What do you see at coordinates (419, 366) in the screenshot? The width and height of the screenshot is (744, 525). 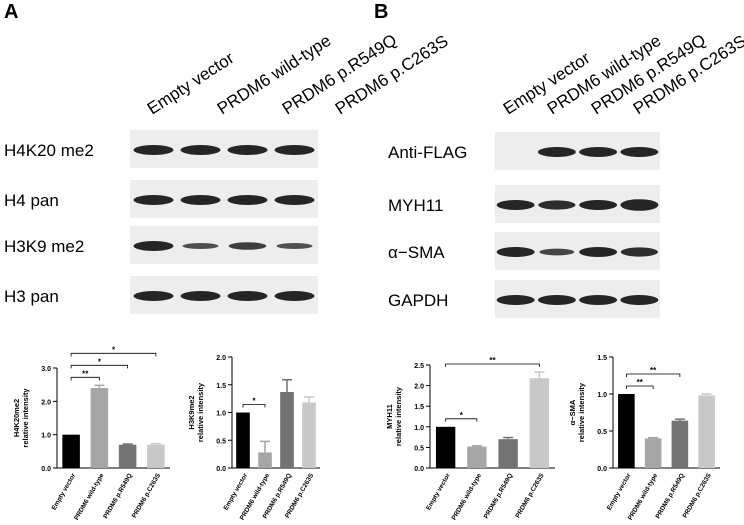 I see `y-tick-label: 2.5` at bounding box center [419, 366].